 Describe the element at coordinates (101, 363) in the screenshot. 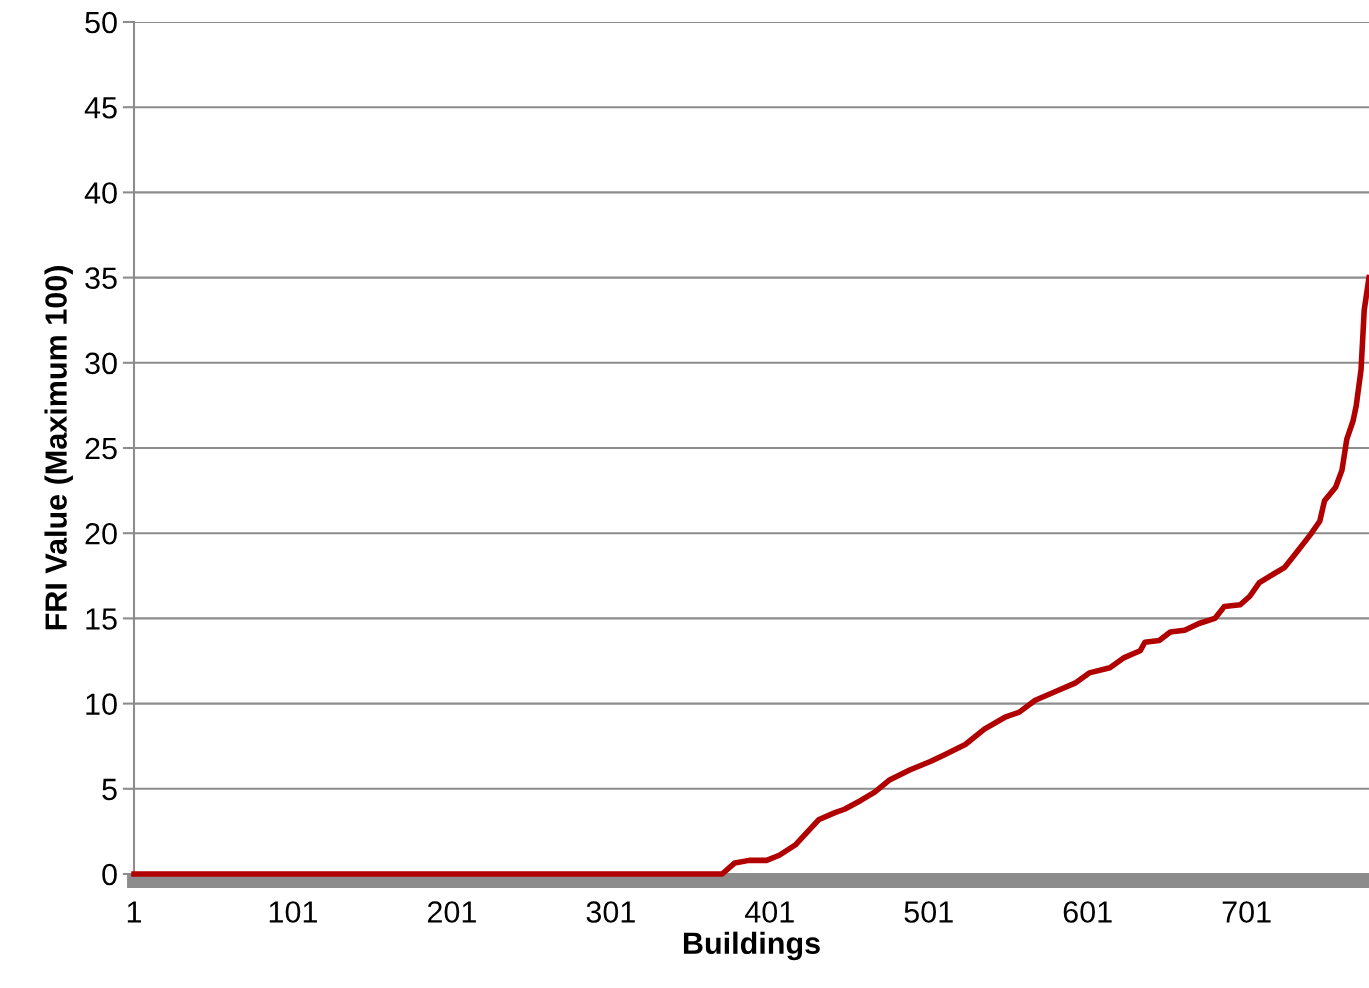

I see `y-tick-label: 30` at that location.